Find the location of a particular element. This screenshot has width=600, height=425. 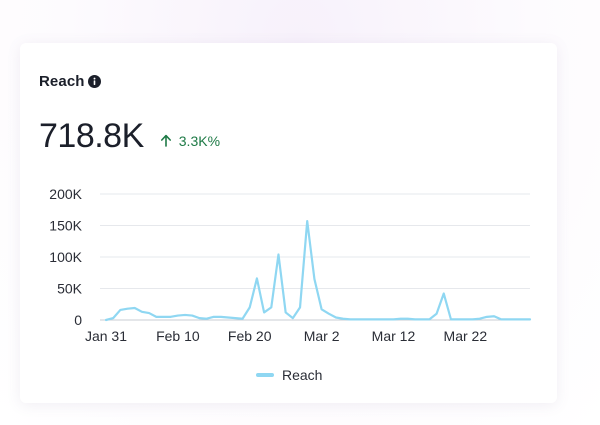

x-tick-label: Feb 20 is located at coordinates (250, 336).